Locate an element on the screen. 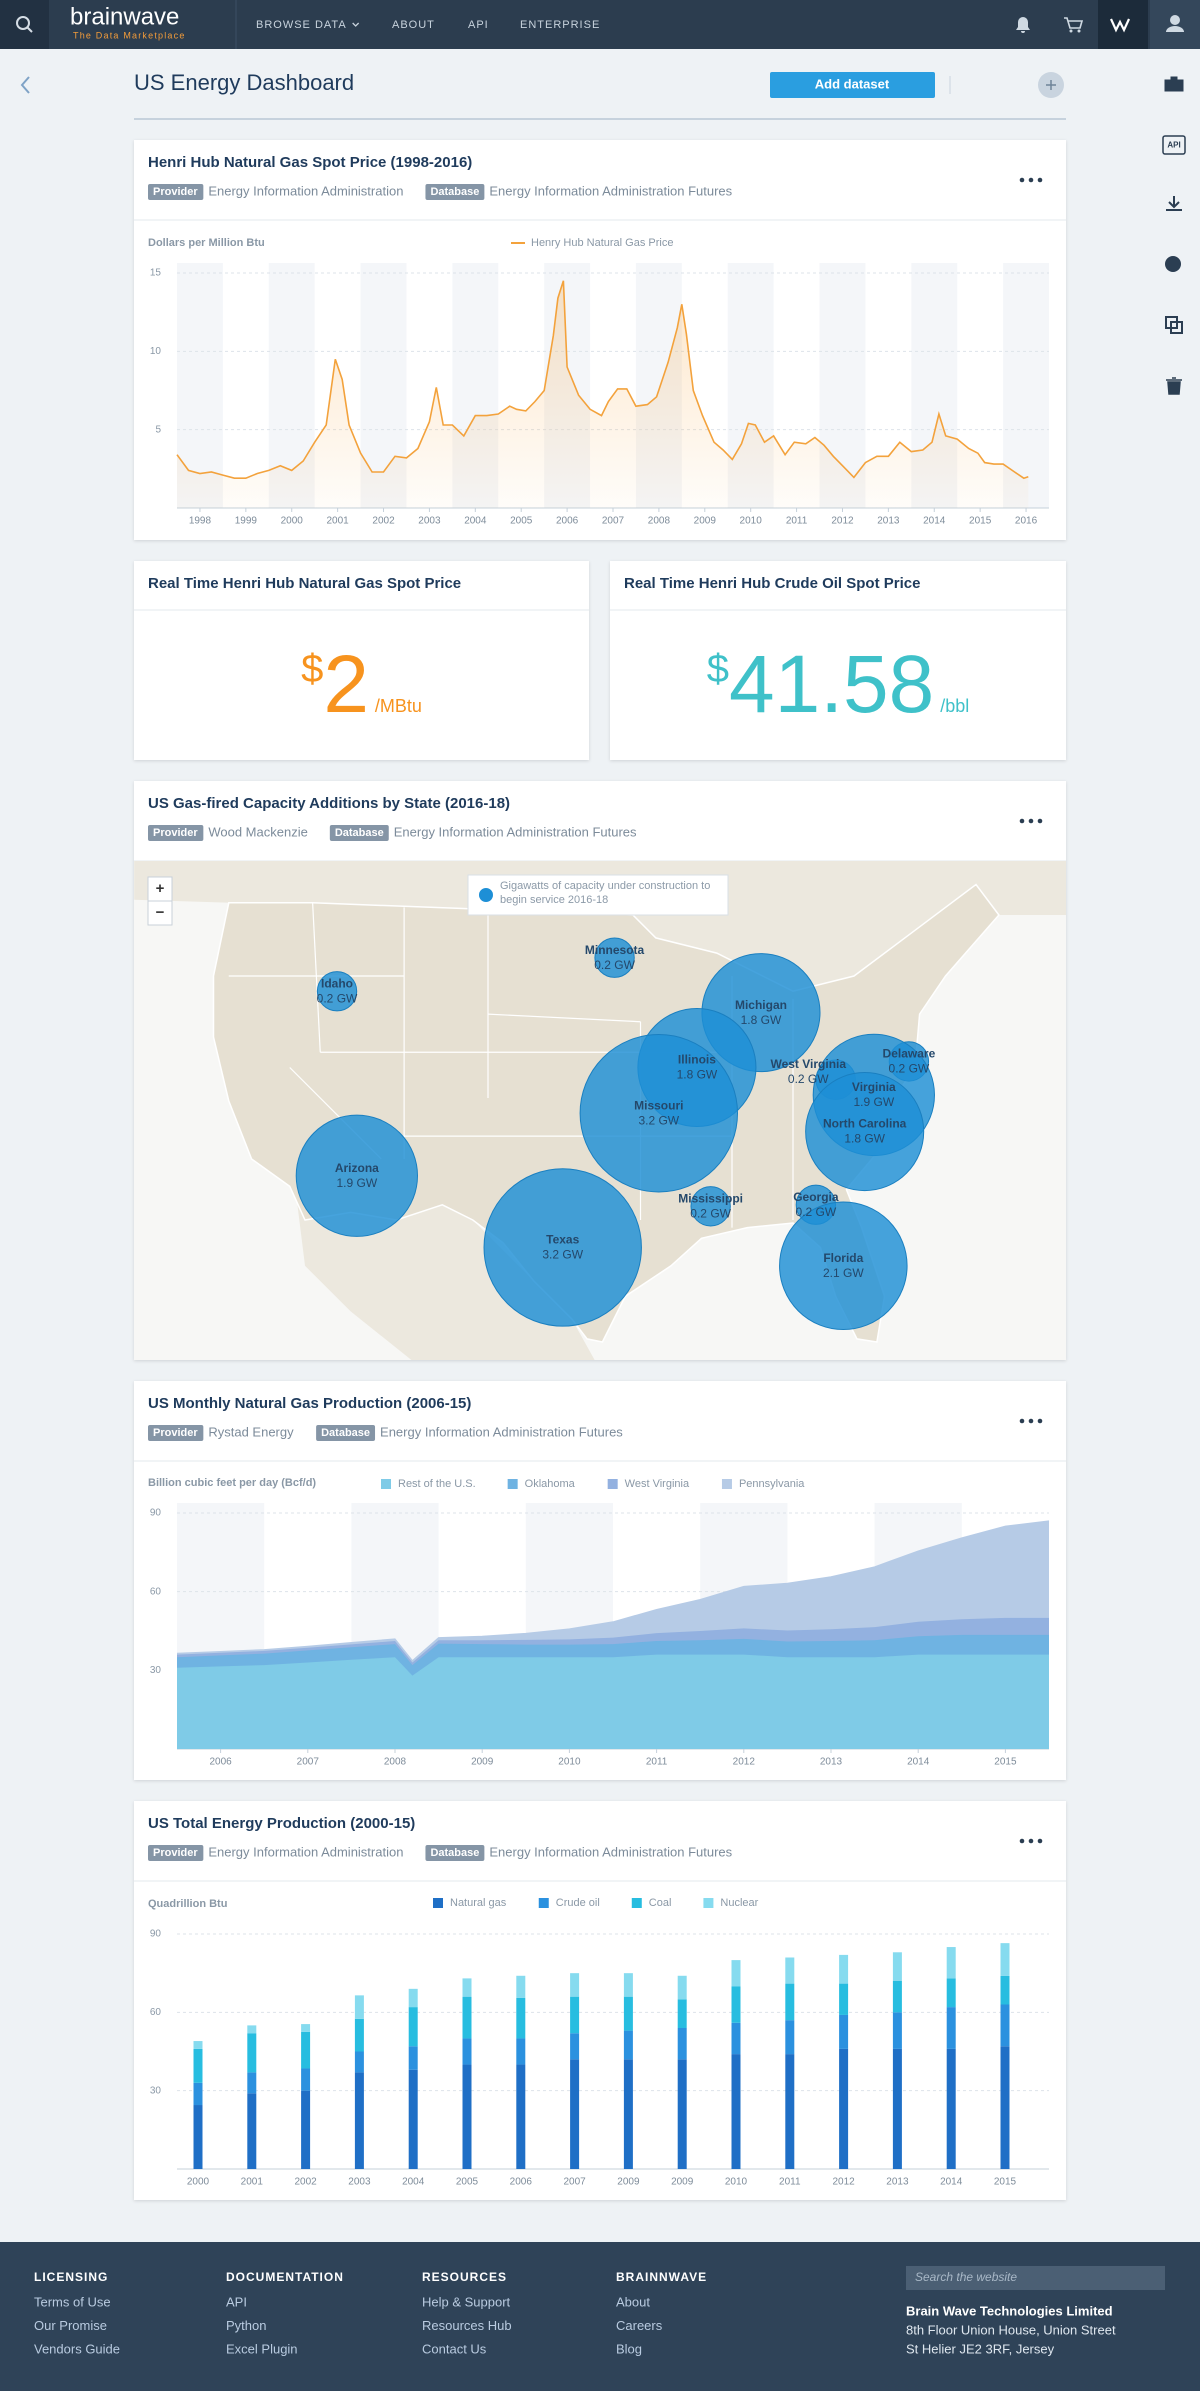 Image resolution: width=1200 pixels, height=2391 pixels. x-tick-label: 2003 is located at coordinates (359, 2182).